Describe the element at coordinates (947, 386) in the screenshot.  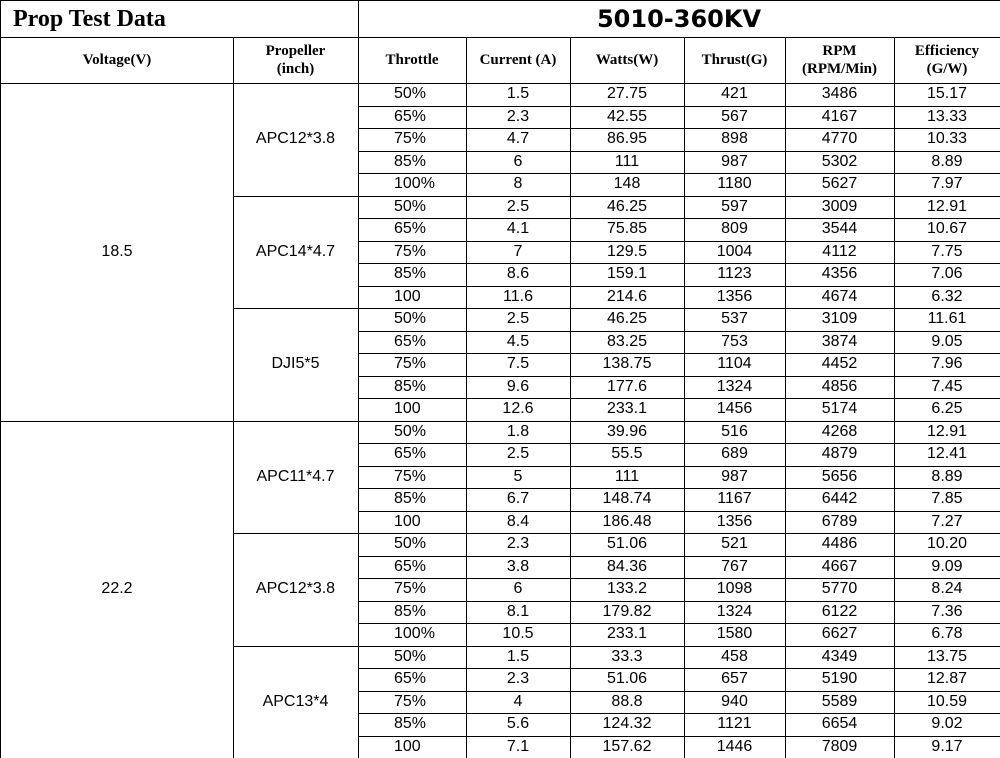
I see `cell-text: 7.45` at that location.